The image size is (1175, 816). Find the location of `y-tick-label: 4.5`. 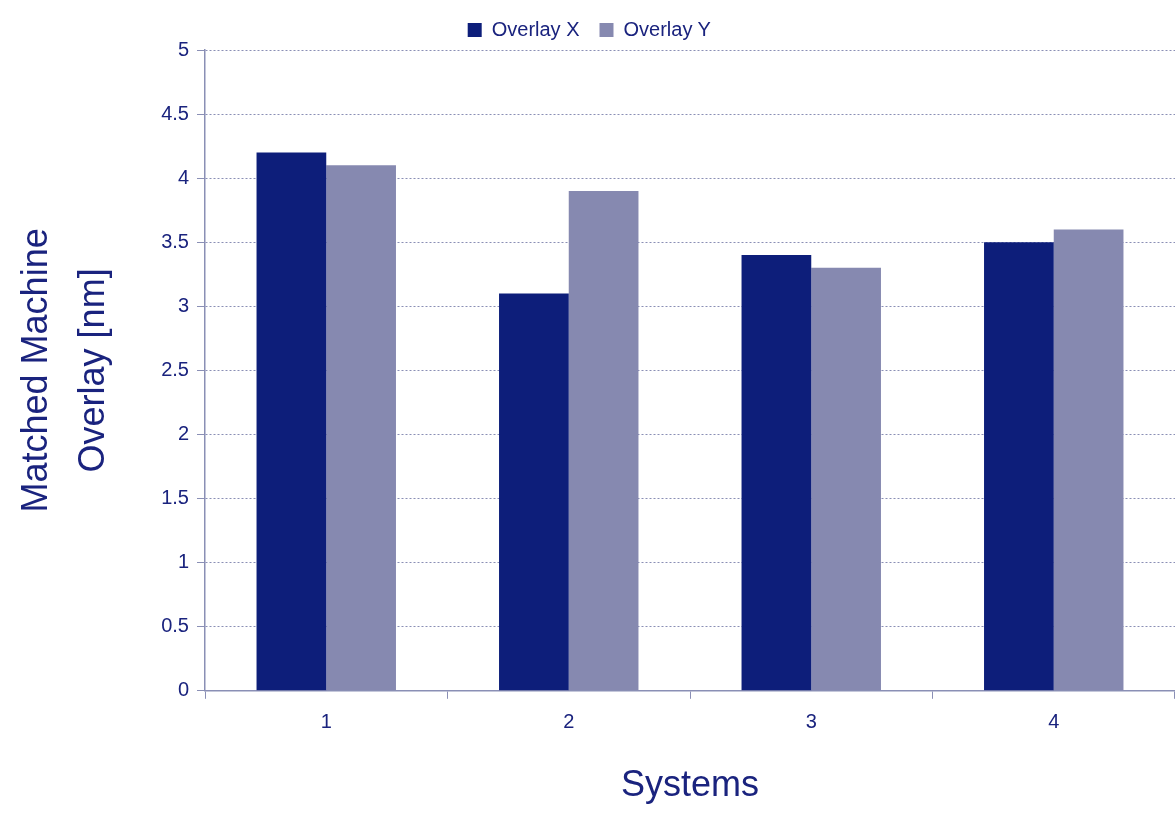

y-tick-label: 4.5 is located at coordinates (175, 112).